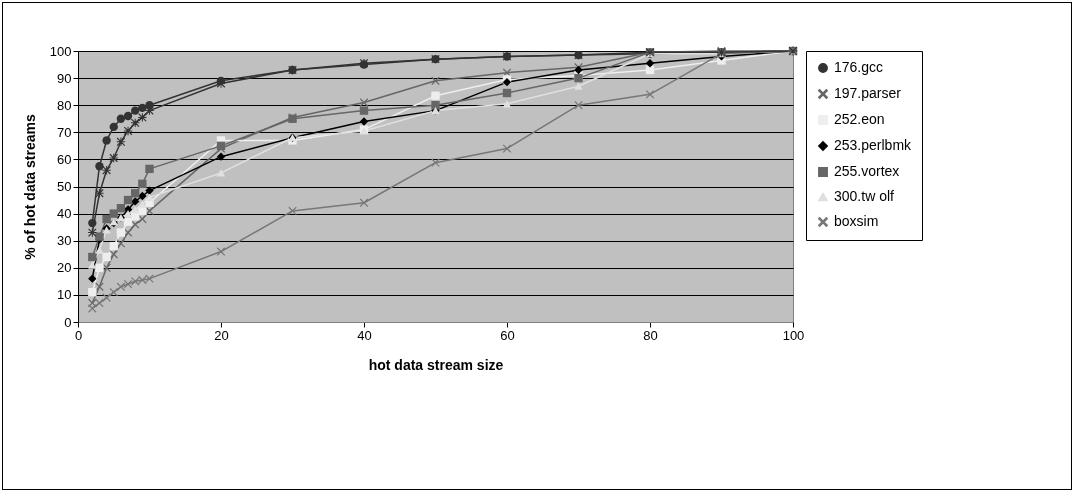 Image resolution: width=1077 pixels, height=495 pixels. What do you see at coordinates (64, 295) in the screenshot?
I see `y-tick-label: 10` at bounding box center [64, 295].